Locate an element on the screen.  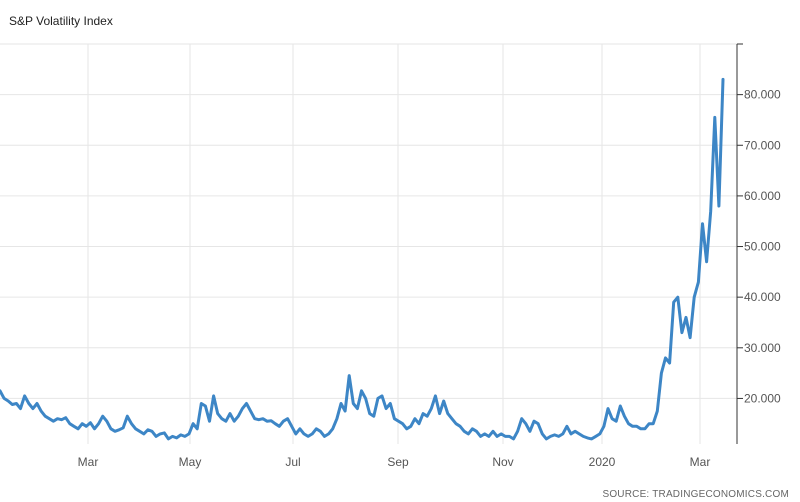
x-tick-label: Jul is located at coordinates (292, 462).